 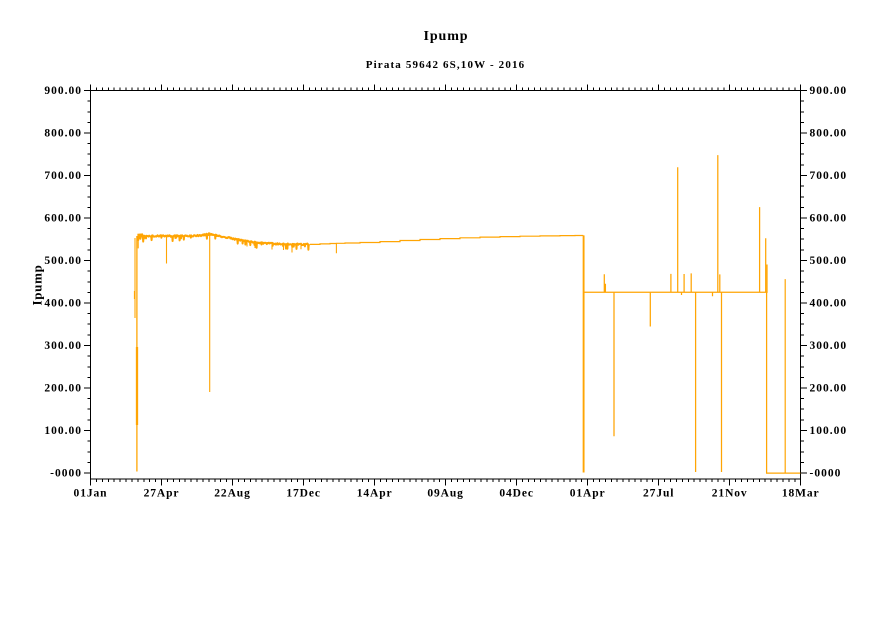 What do you see at coordinates (658, 494) in the screenshot?
I see `svg-text: 27Jul` at bounding box center [658, 494].